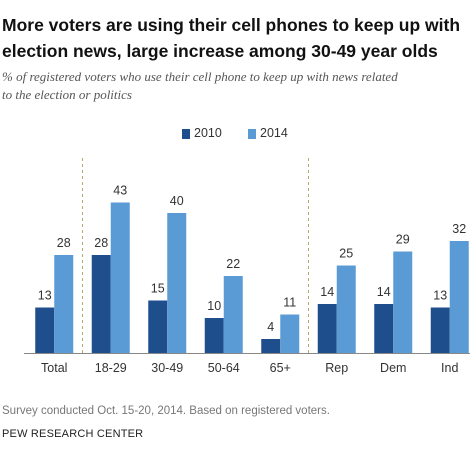  I want to click on x-tick-Ind: Ind, so click(449, 368).